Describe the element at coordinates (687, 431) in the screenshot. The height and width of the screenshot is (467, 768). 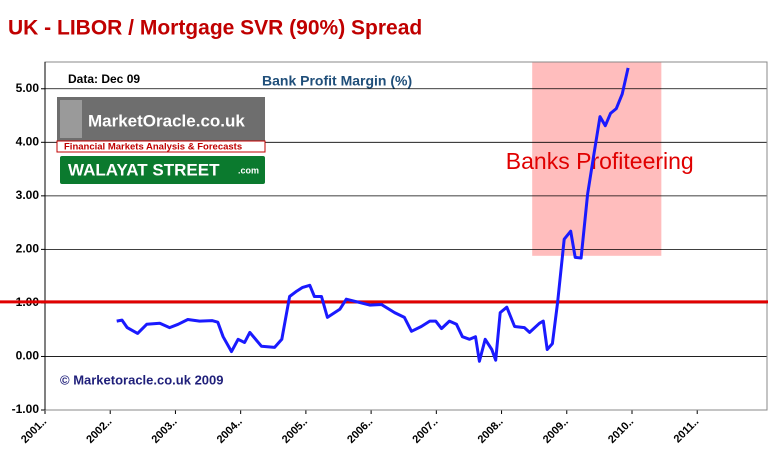
I see `x-tick-label: 2011..` at that location.